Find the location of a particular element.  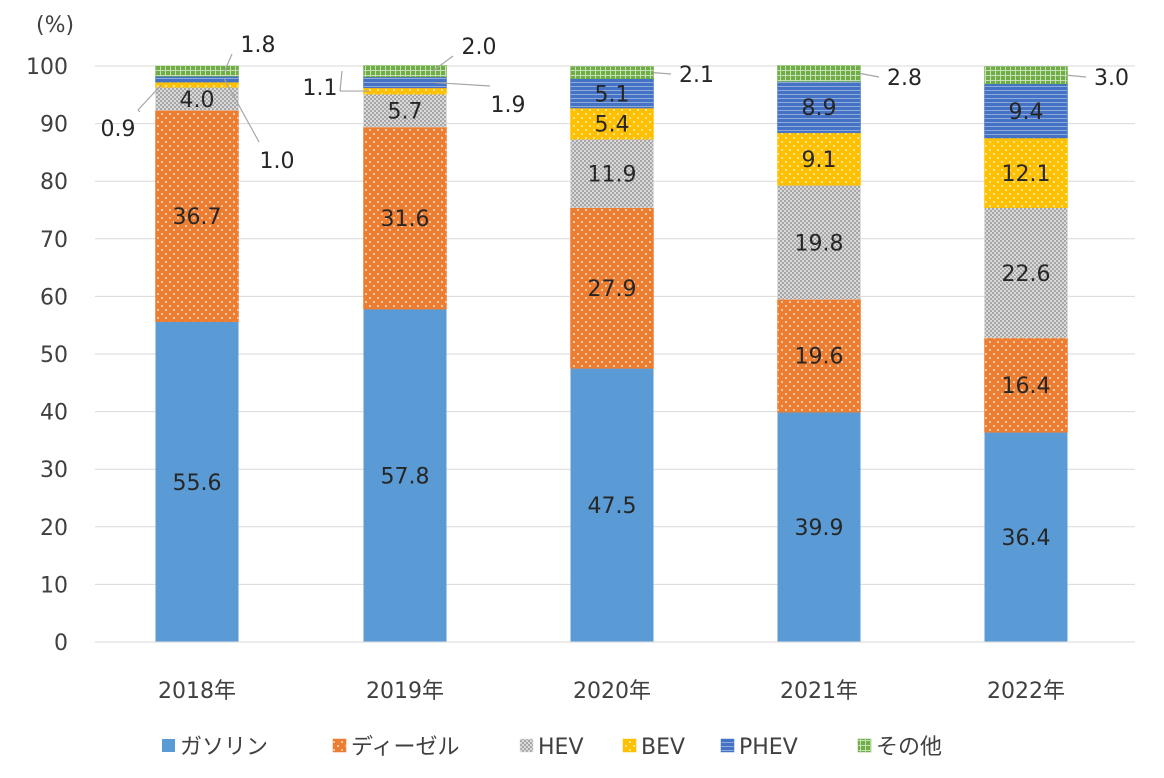

x-tick-label: 2018年 is located at coordinates (197, 691).